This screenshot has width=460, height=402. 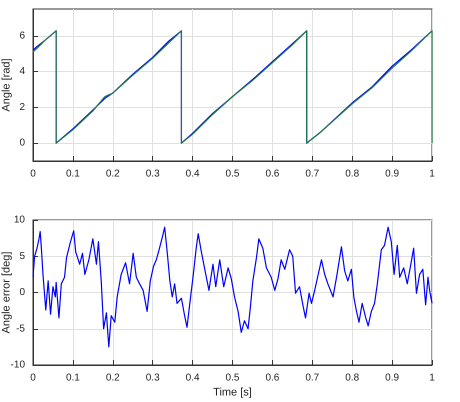 What do you see at coordinates (6, 85) in the screenshot?
I see `y-axis-title: Angle [rad]` at bounding box center [6, 85].